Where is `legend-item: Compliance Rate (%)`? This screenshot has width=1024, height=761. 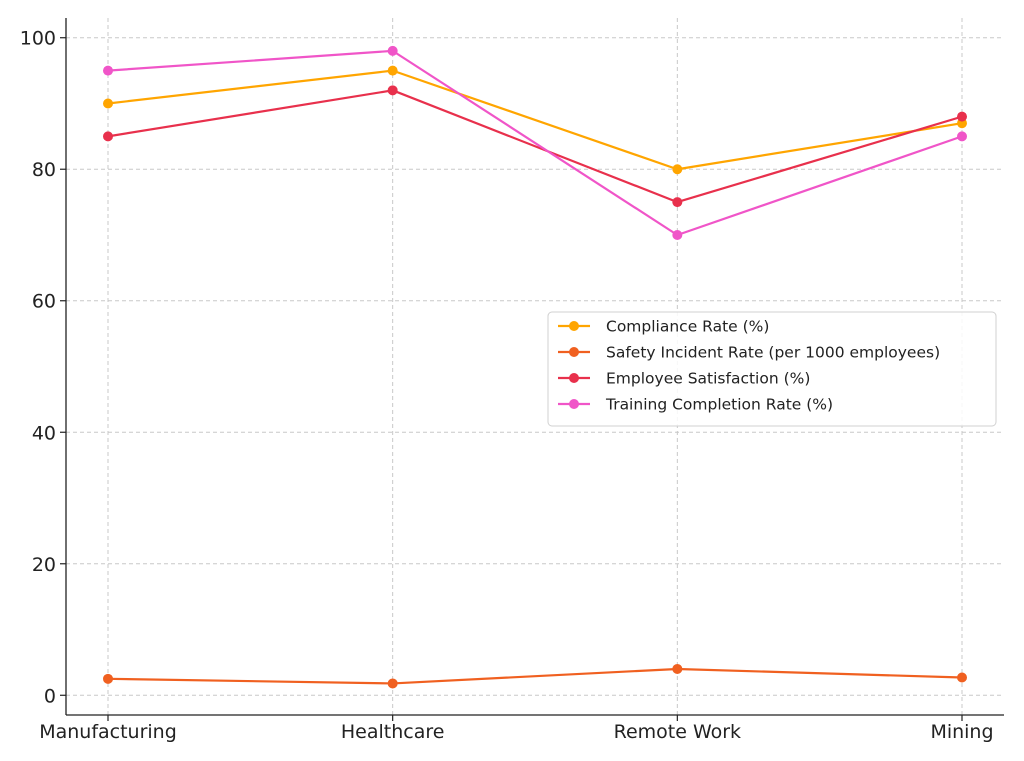
legend-item: Compliance Rate (%) is located at coordinates (663, 327).